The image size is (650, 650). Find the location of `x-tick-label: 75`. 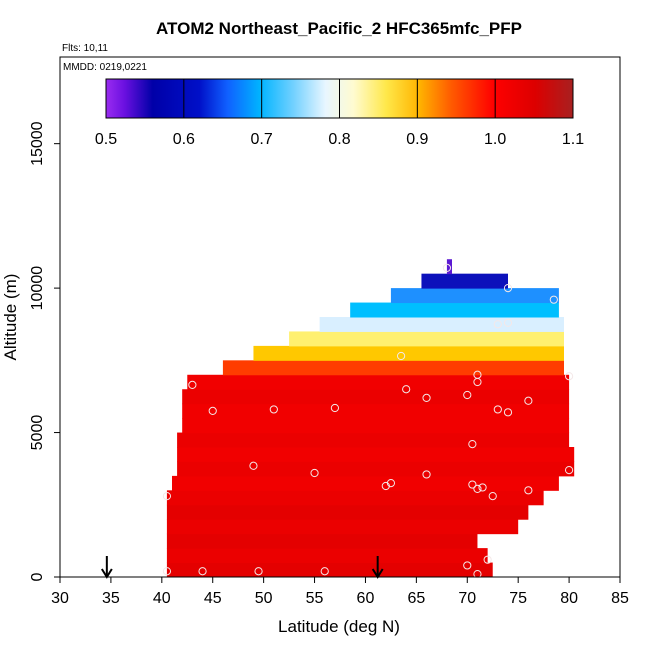

x-tick-label: 75 is located at coordinates (518, 598).